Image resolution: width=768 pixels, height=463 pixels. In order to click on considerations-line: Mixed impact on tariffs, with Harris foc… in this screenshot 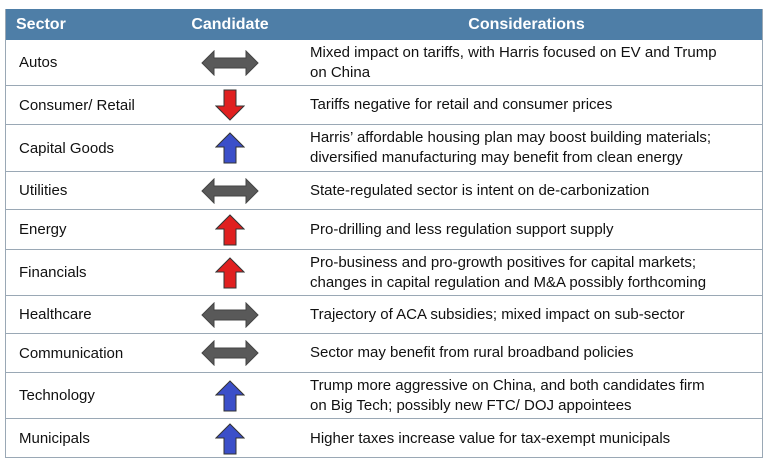, I will do `click(513, 52)`.